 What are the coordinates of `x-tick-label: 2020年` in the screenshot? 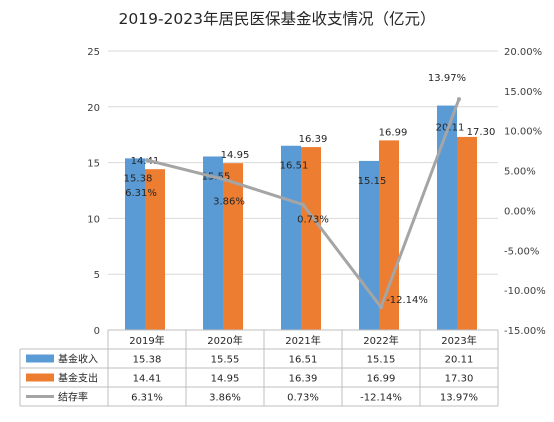 It's located at (224, 340).